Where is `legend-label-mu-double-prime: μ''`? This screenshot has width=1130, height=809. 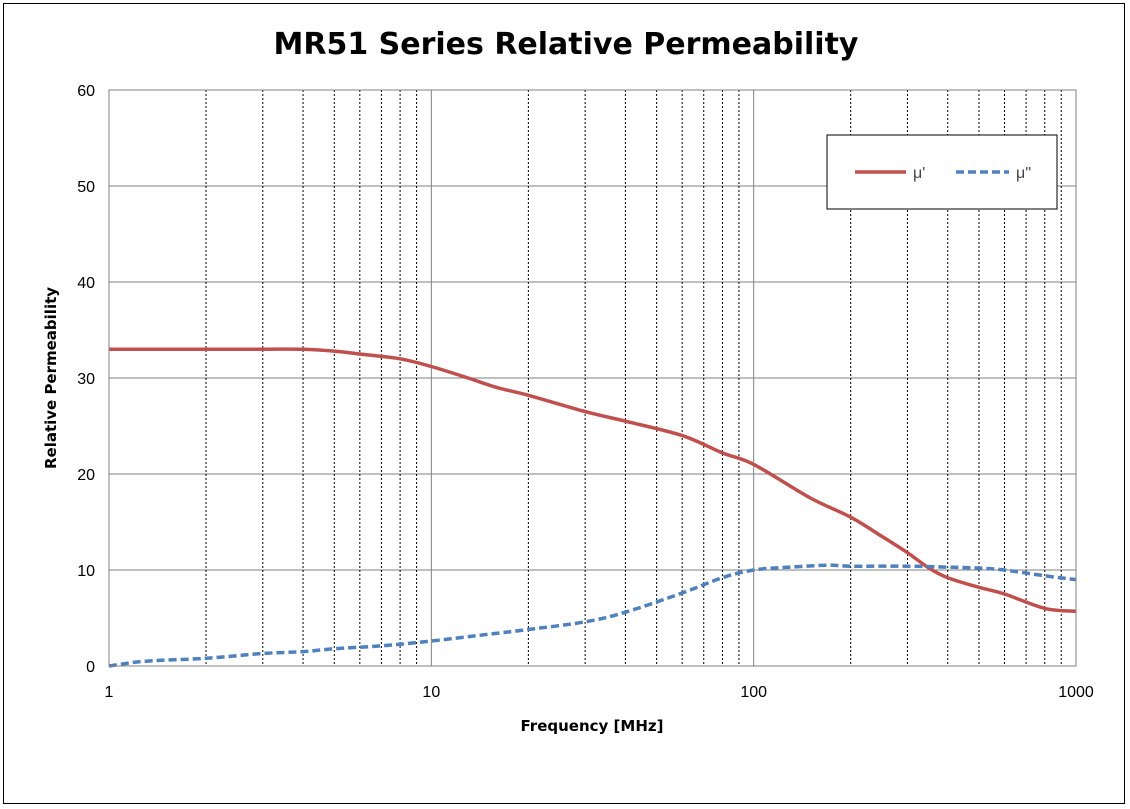
legend-label-mu-double-prime: μ'' is located at coordinates (1023, 173).